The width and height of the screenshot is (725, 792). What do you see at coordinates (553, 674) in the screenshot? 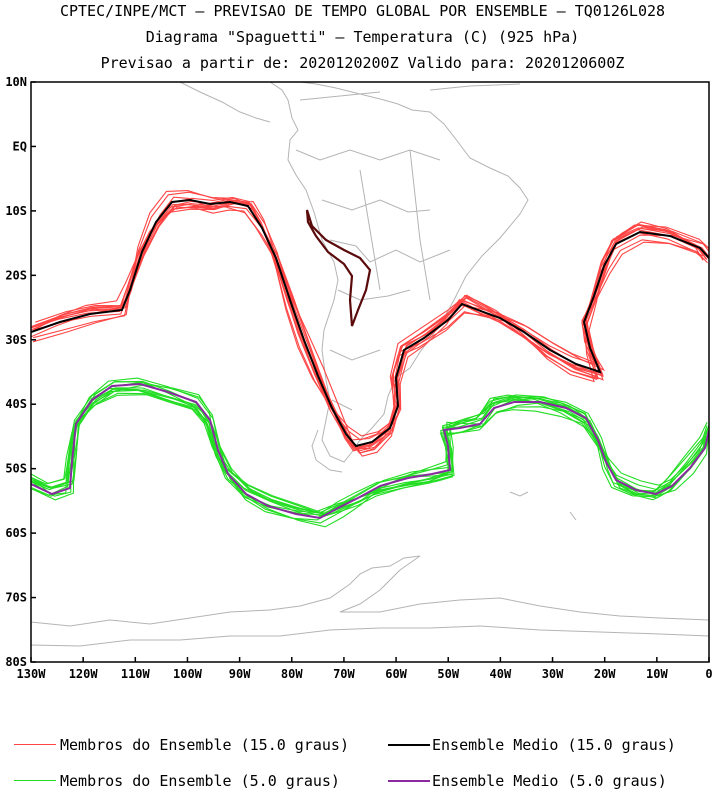
I see `lon-label-30w: 30W` at bounding box center [553, 674].